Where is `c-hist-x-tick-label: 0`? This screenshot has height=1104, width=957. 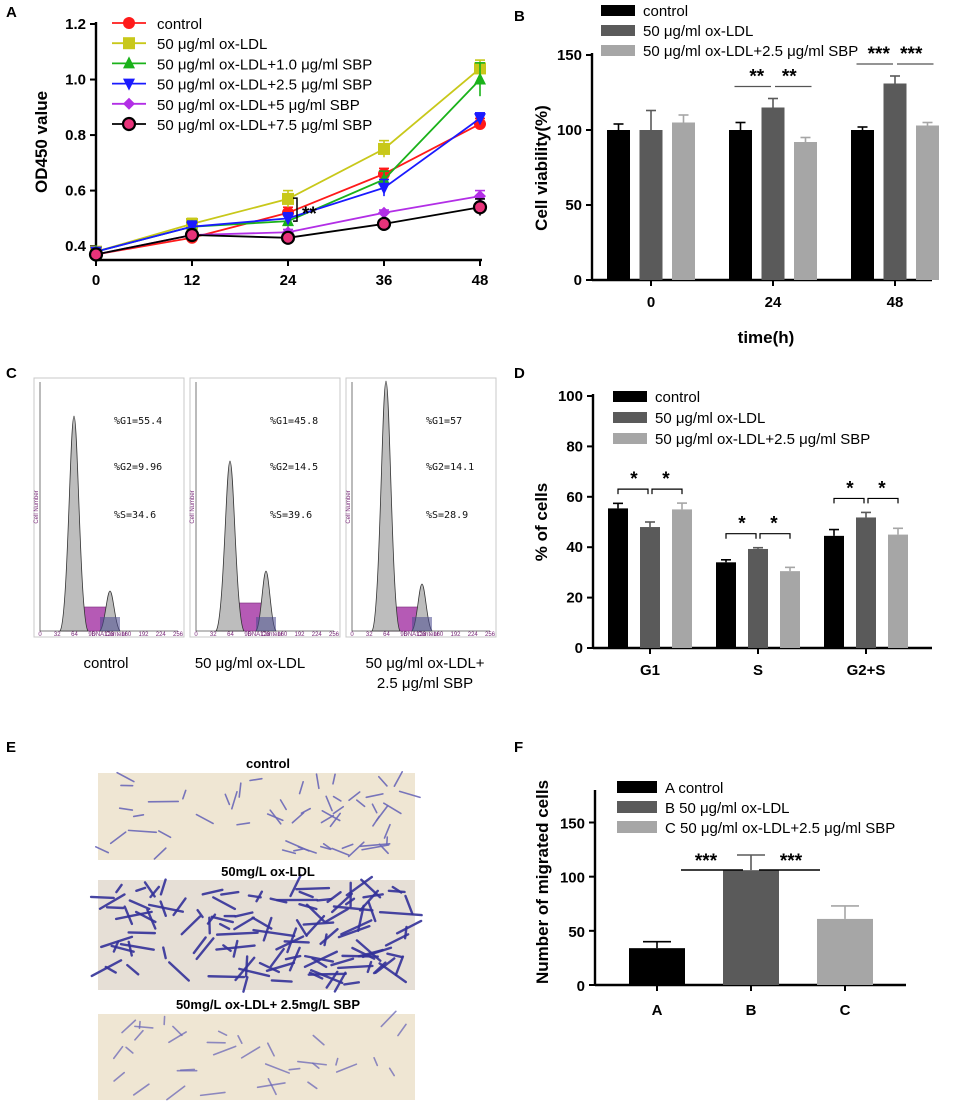
c-hist-x-tick-label: 0 is located at coordinates (352, 635).